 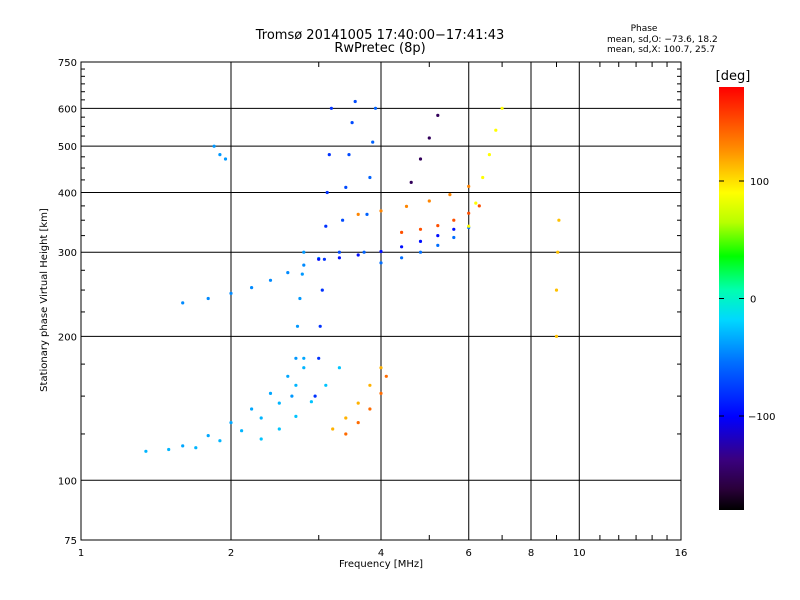 What do you see at coordinates (381, 564) in the screenshot?
I see `x-axis-label: Frequency [MHz]` at bounding box center [381, 564].